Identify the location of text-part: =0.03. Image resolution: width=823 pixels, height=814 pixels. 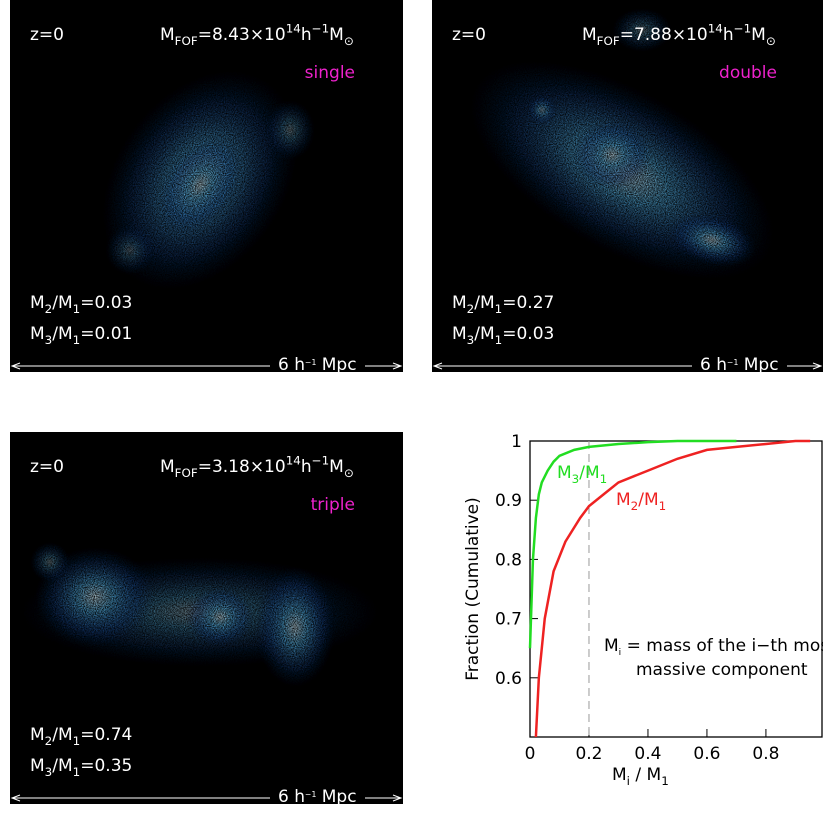
(528, 334).